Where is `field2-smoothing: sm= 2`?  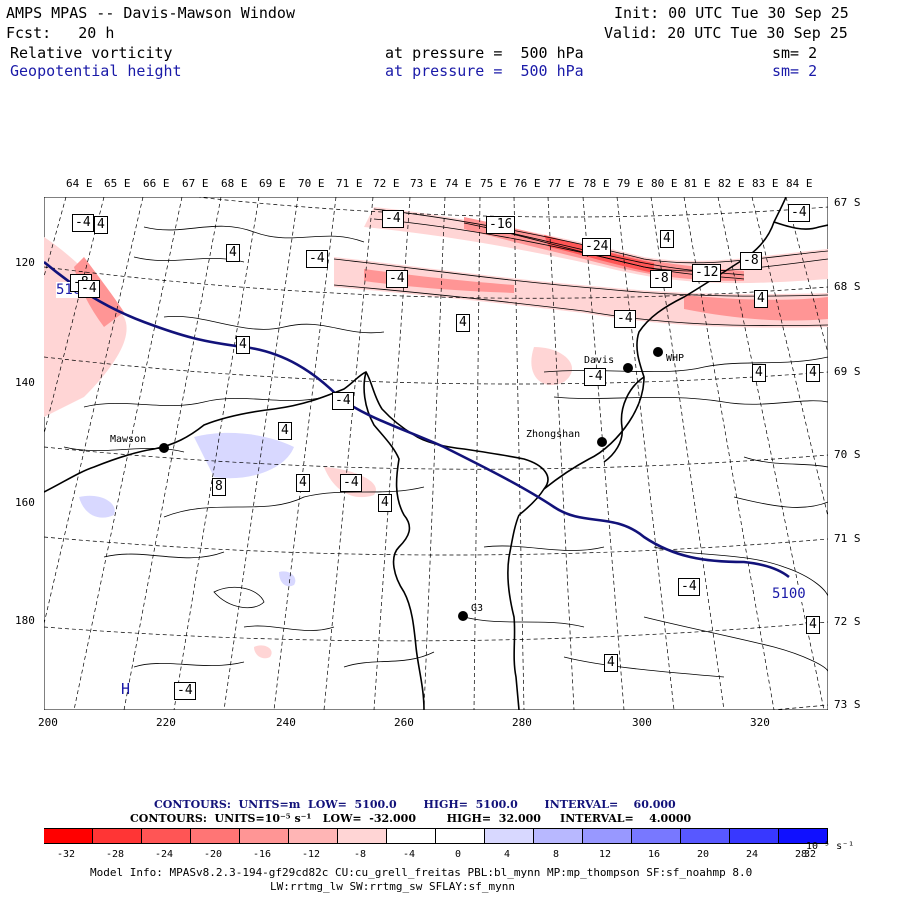 field2-smoothing: sm= 2 is located at coordinates (795, 71).